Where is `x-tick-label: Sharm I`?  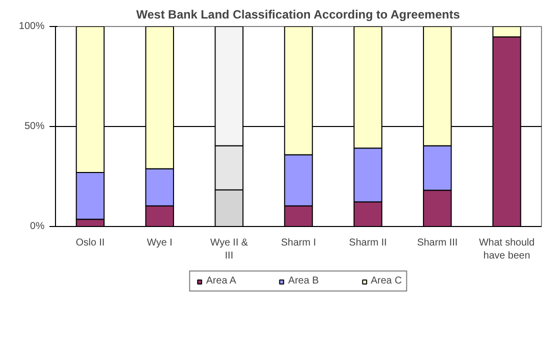 x-tick-label: Sharm I is located at coordinates (298, 243).